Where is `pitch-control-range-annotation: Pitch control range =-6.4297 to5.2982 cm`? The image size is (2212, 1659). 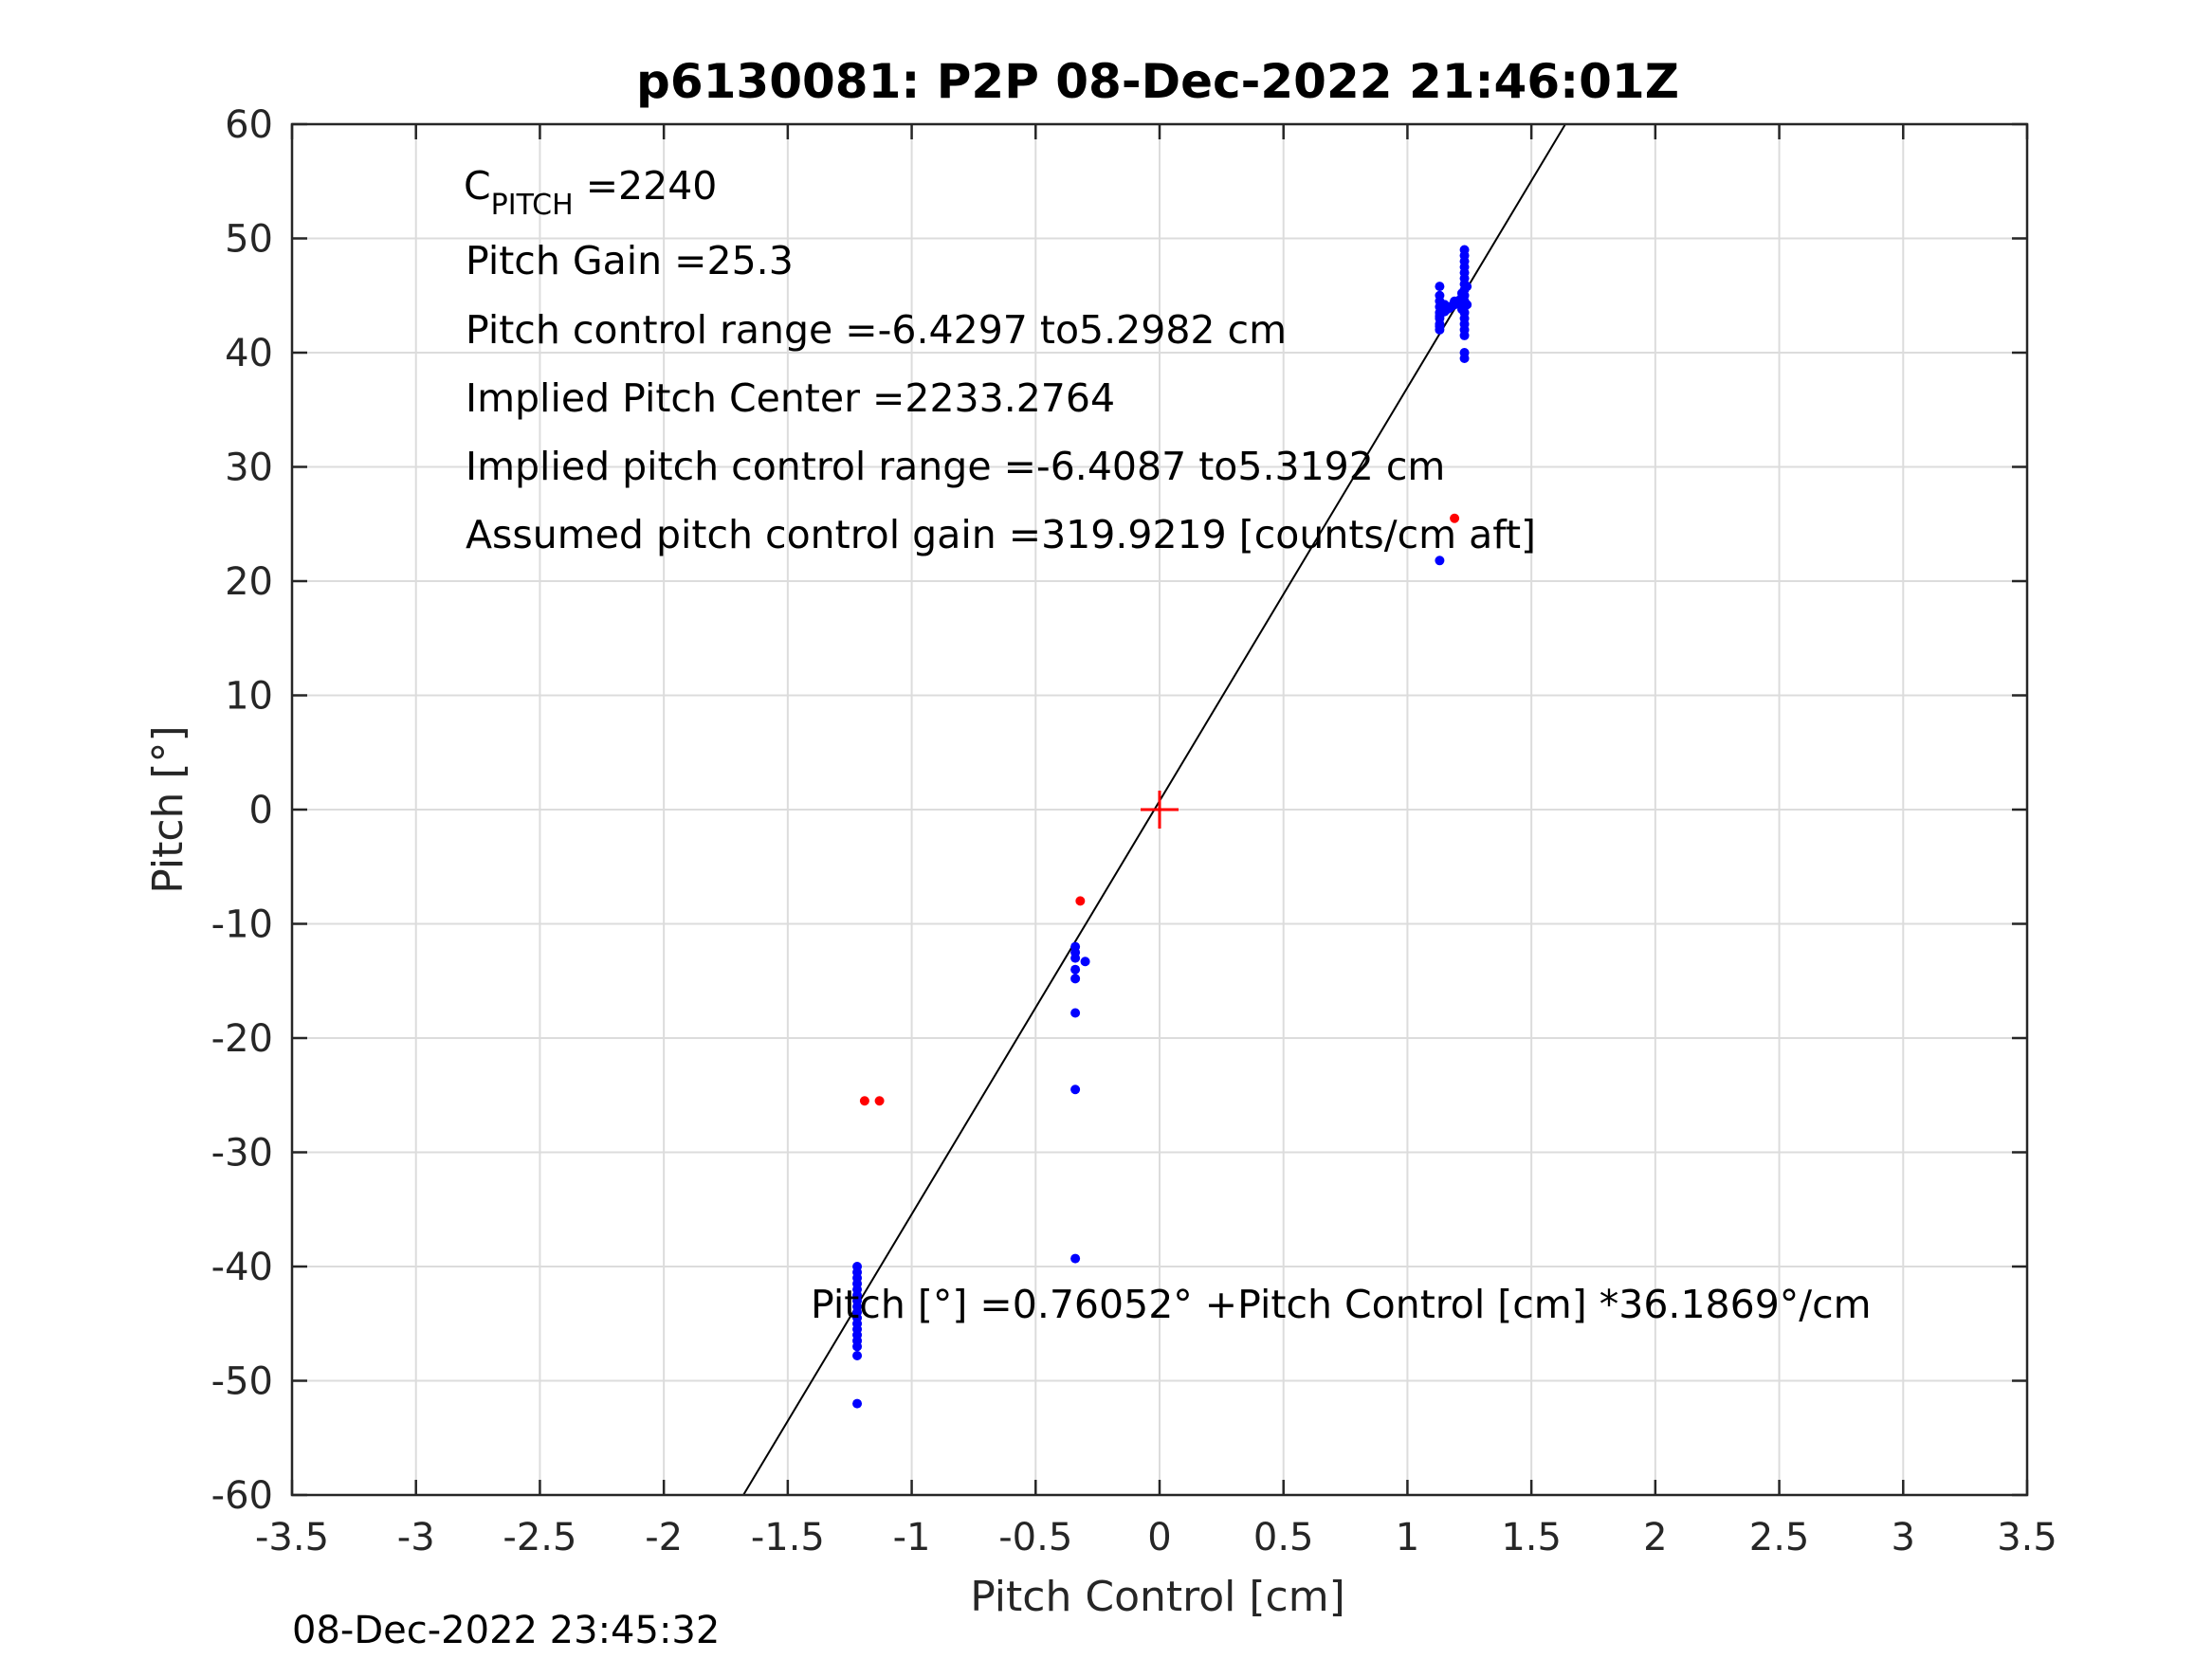
pitch-control-range-annotation: Pitch control range =-6.4297 to5.2982 cm is located at coordinates (876, 330).